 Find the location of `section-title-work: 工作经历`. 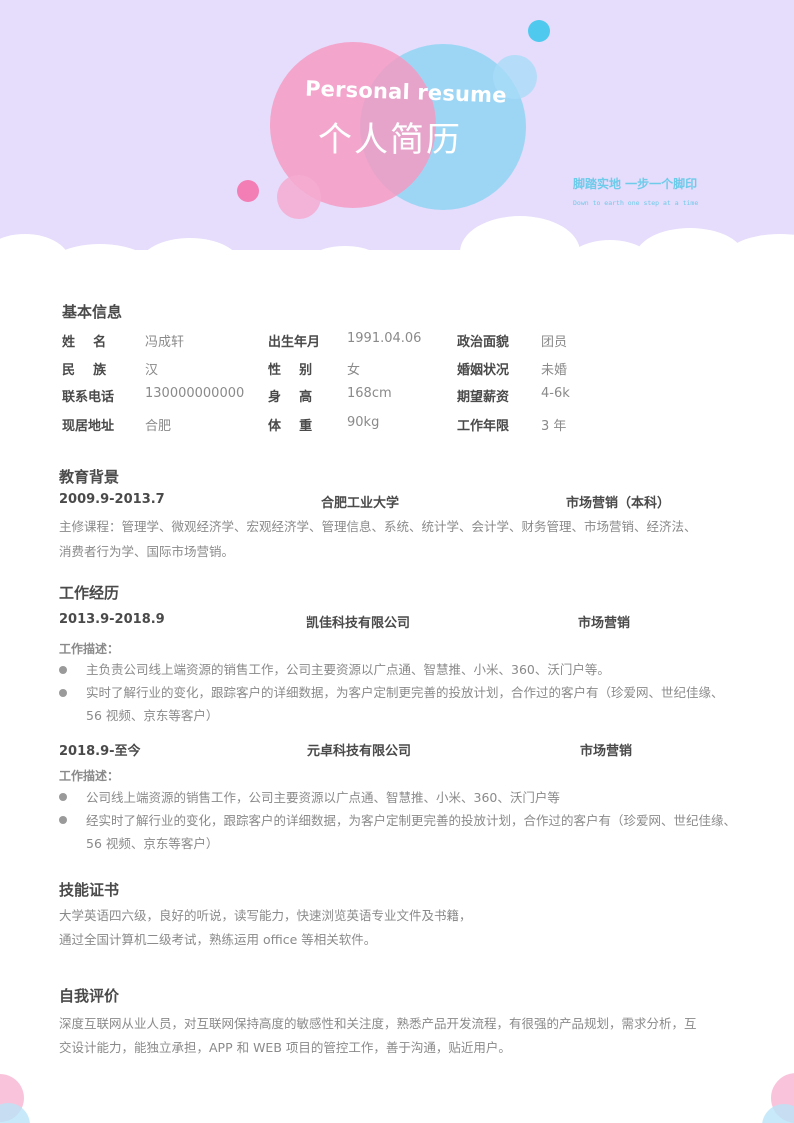

section-title-work: 工作经历 is located at coordinates (89, 593).